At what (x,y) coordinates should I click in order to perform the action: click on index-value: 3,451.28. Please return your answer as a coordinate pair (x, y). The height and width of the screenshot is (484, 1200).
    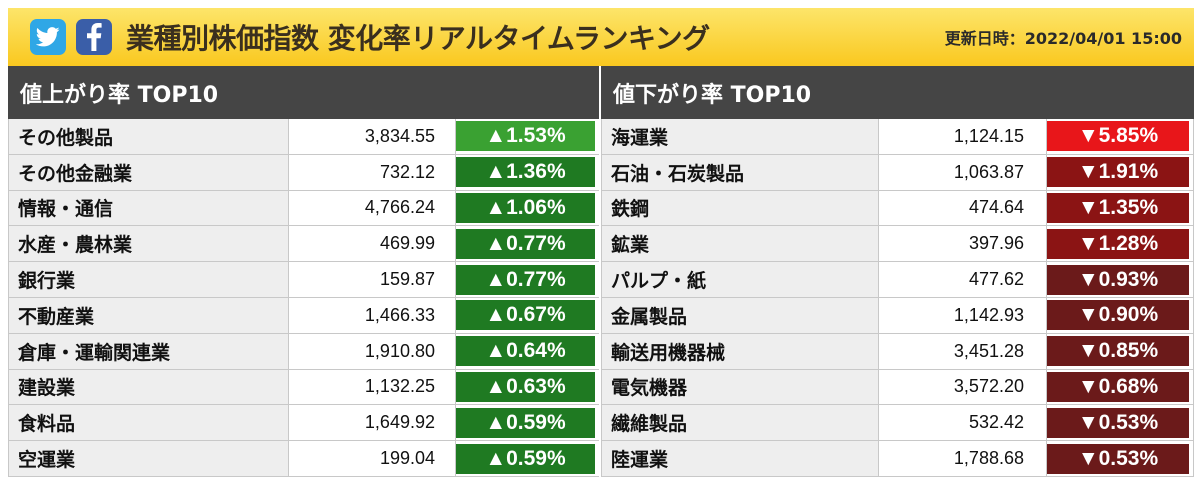
    Looking at the image, I should click on (963, 351).